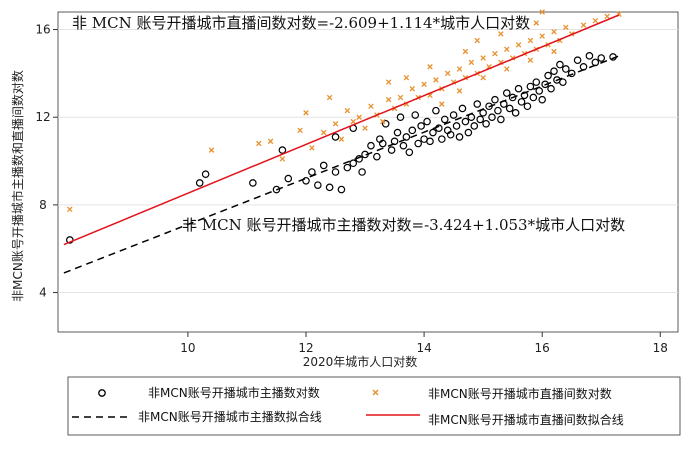  What do you see at coordinates (234, 392) in the screenshot?
I see `legend-label-streamers: 非MCN账号开播城市主播数对数` at bounding box center [234, 392].